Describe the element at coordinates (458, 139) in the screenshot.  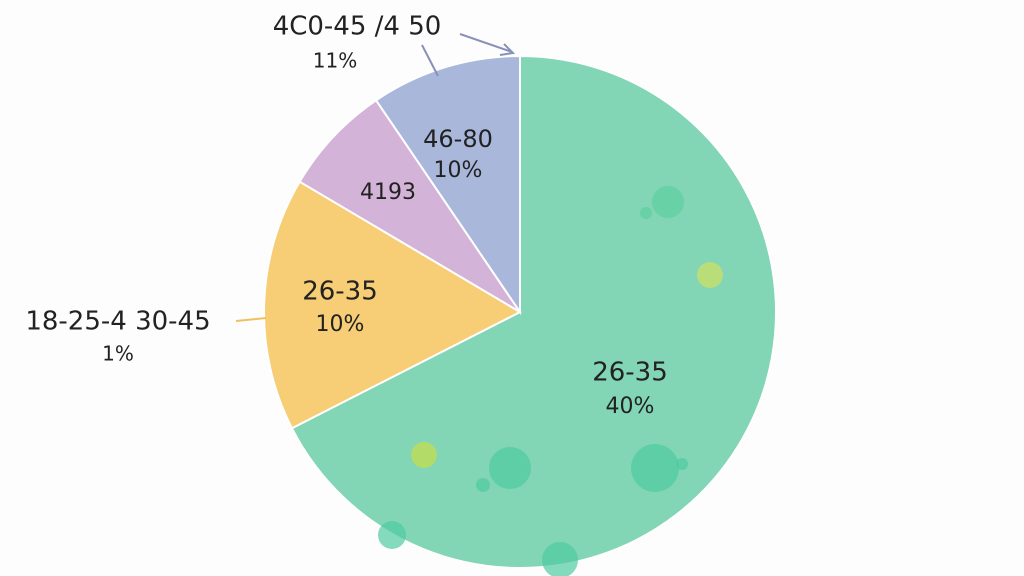
I see `slice-label: 46-80` at that location.